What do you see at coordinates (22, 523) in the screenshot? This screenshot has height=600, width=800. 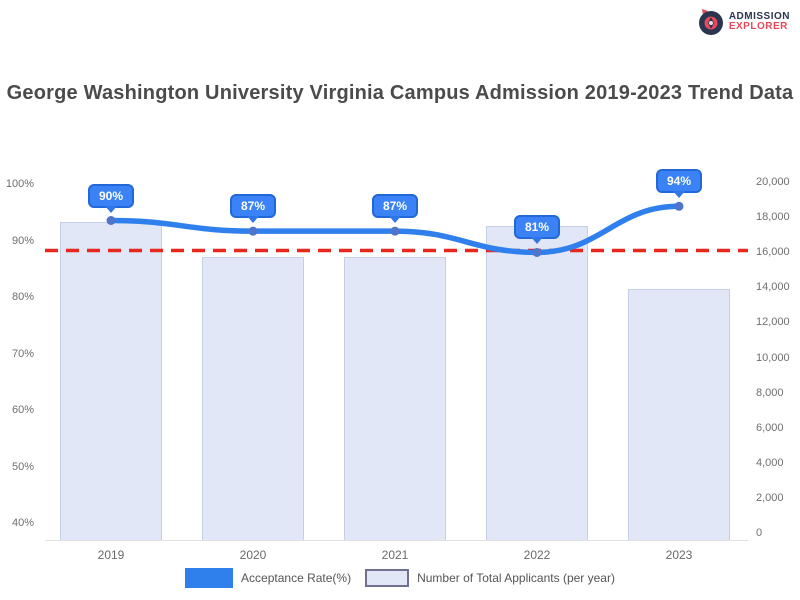 I see `y-axis-left-tick: 40%` at bounding box center [22, 523].